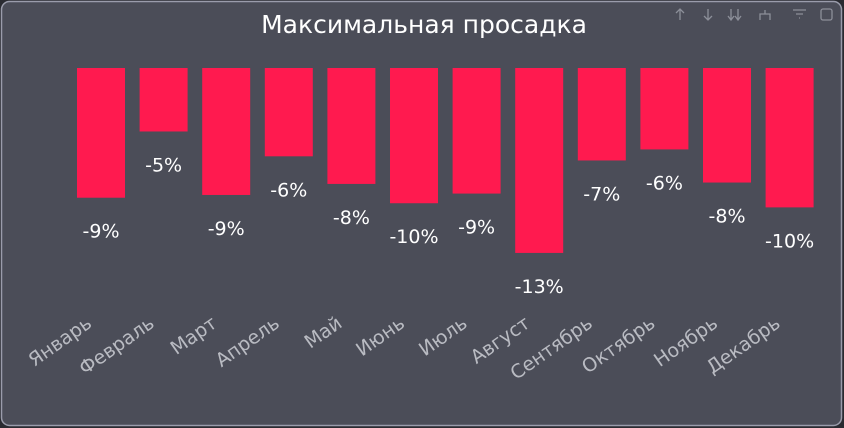 This screenshot has height=428, width=844. I want to click on toolbar, so click(754, 15).